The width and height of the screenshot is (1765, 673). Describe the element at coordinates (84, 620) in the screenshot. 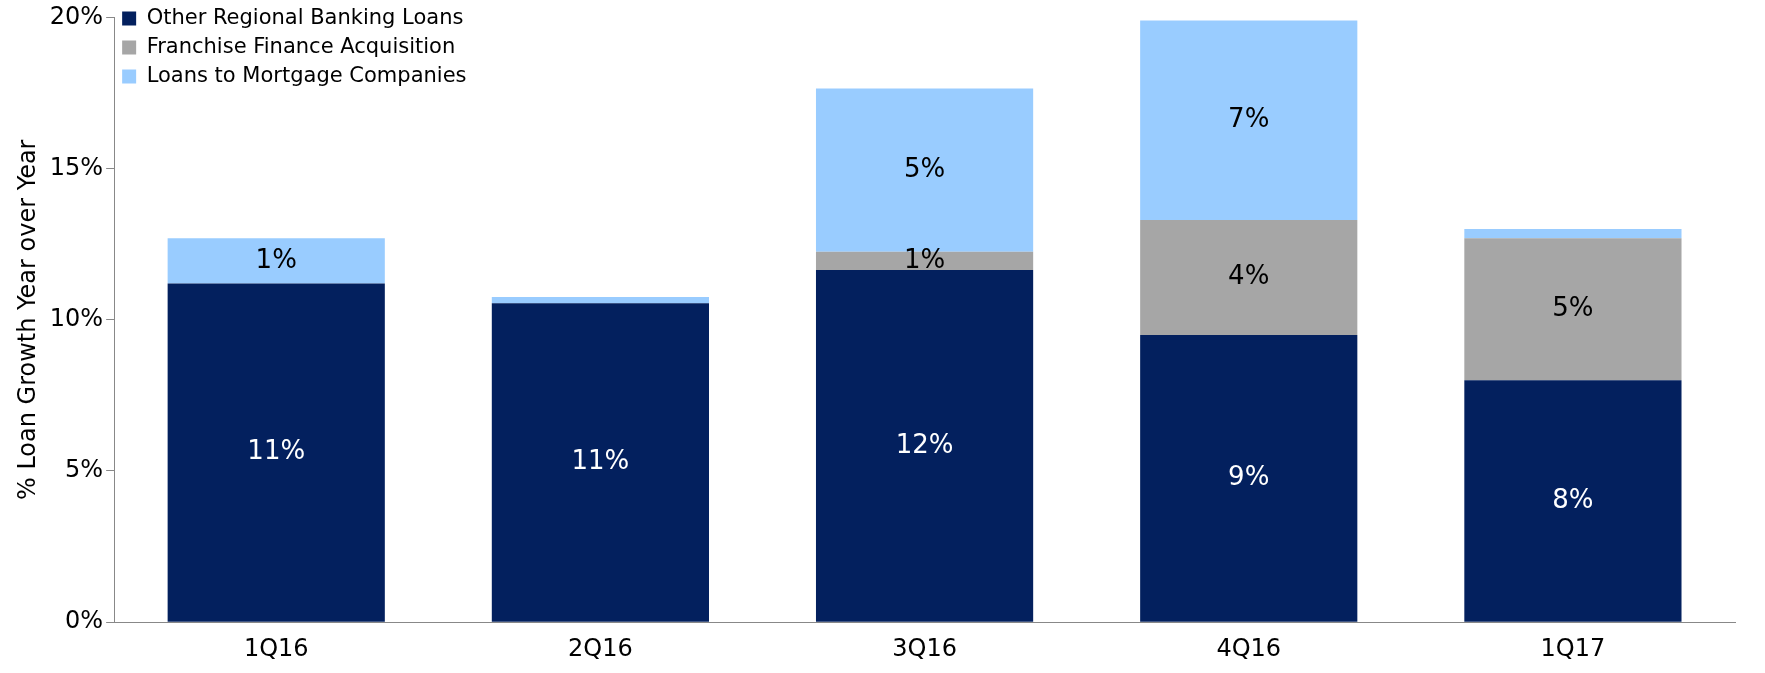

I see `y-tick-label: 0%` at that location.